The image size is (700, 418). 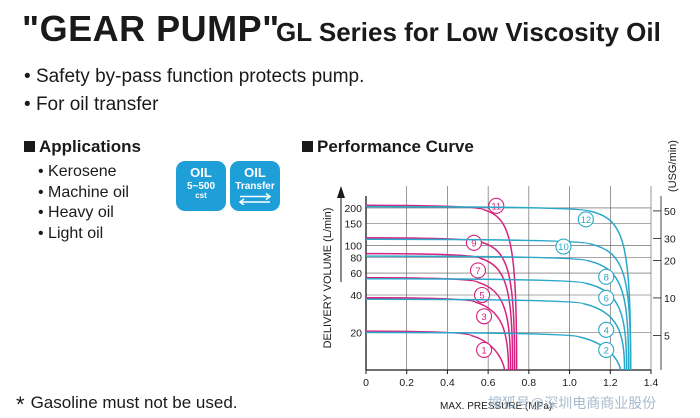 I want to click on y2-tick-label: 50, so click(x=670, y=212).